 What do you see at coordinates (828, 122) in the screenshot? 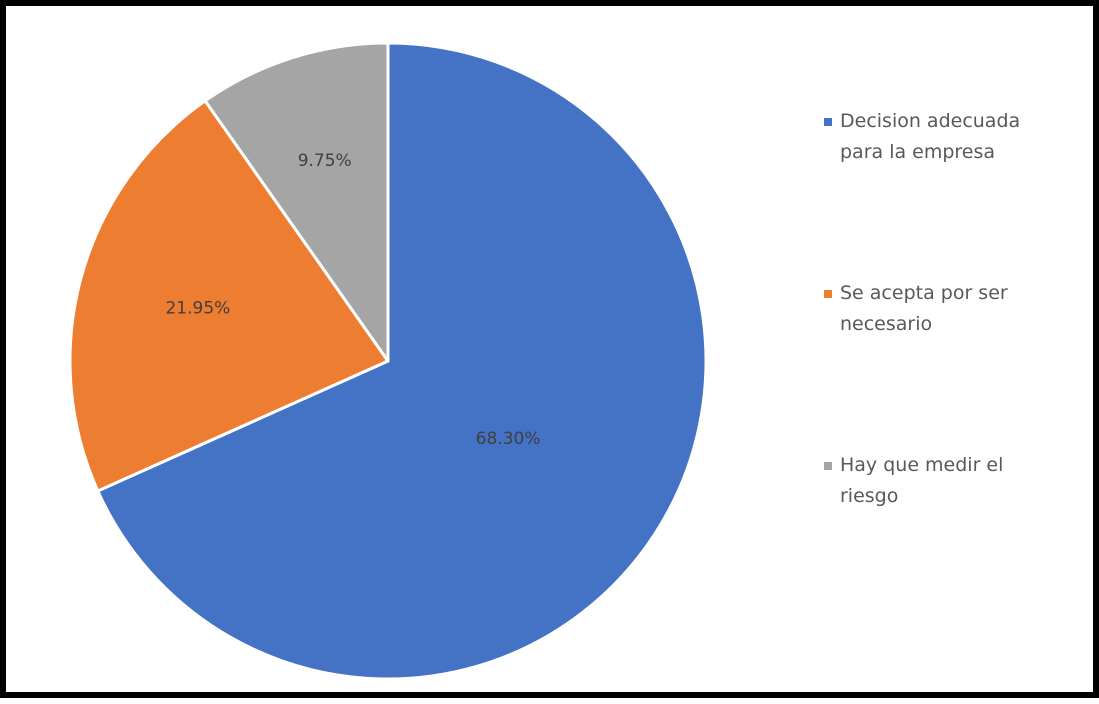
I see `legend-swatch-blue` at bounding box center [828, 122].